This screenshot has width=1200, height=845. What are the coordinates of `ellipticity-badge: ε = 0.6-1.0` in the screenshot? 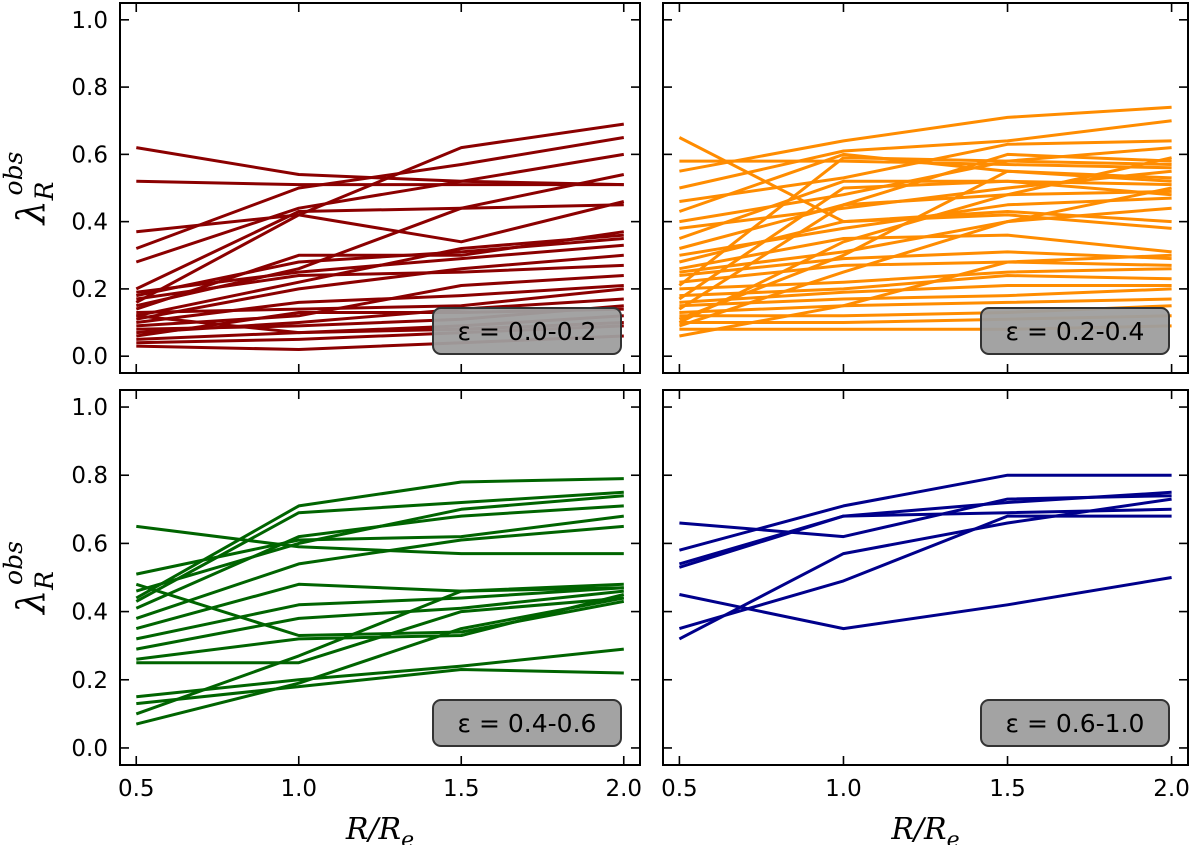 It's located at (1075, 723).